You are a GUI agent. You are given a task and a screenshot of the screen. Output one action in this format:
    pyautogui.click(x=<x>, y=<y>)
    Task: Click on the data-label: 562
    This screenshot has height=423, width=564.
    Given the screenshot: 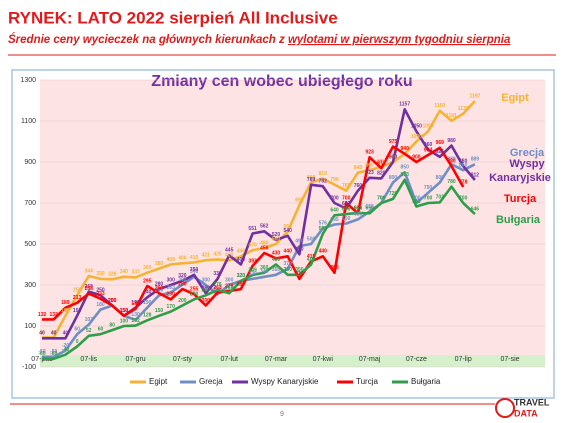 What is the action you would take?
    pyautogui.click(x=264, y=227)
    